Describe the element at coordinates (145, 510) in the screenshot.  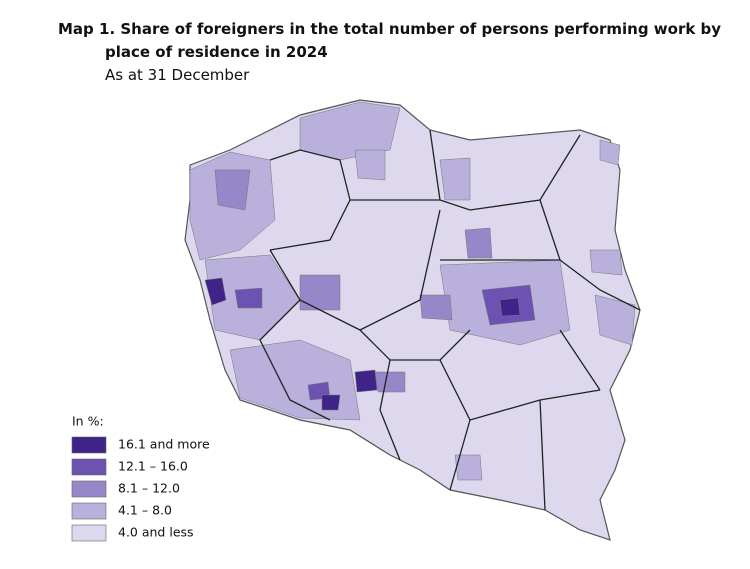
I see `legend-label: 4.1 – 8.0` at that location.